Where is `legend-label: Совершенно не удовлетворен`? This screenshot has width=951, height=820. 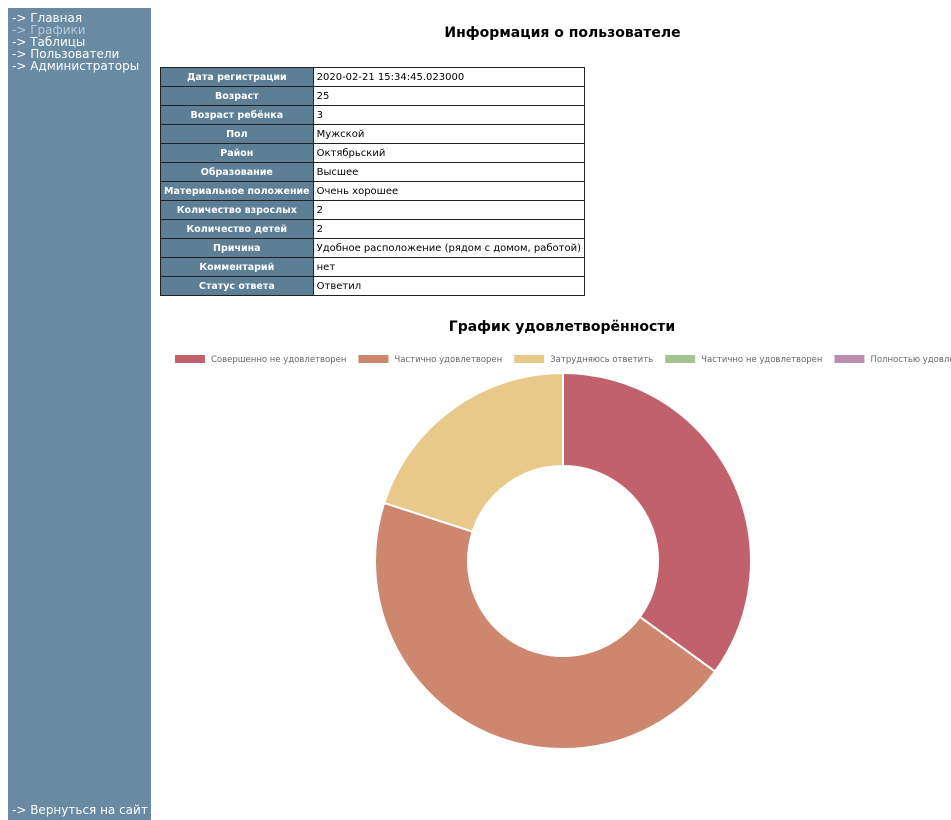 legend-label: Совершенно не удовлетворен is located at coordinates (278, 360).